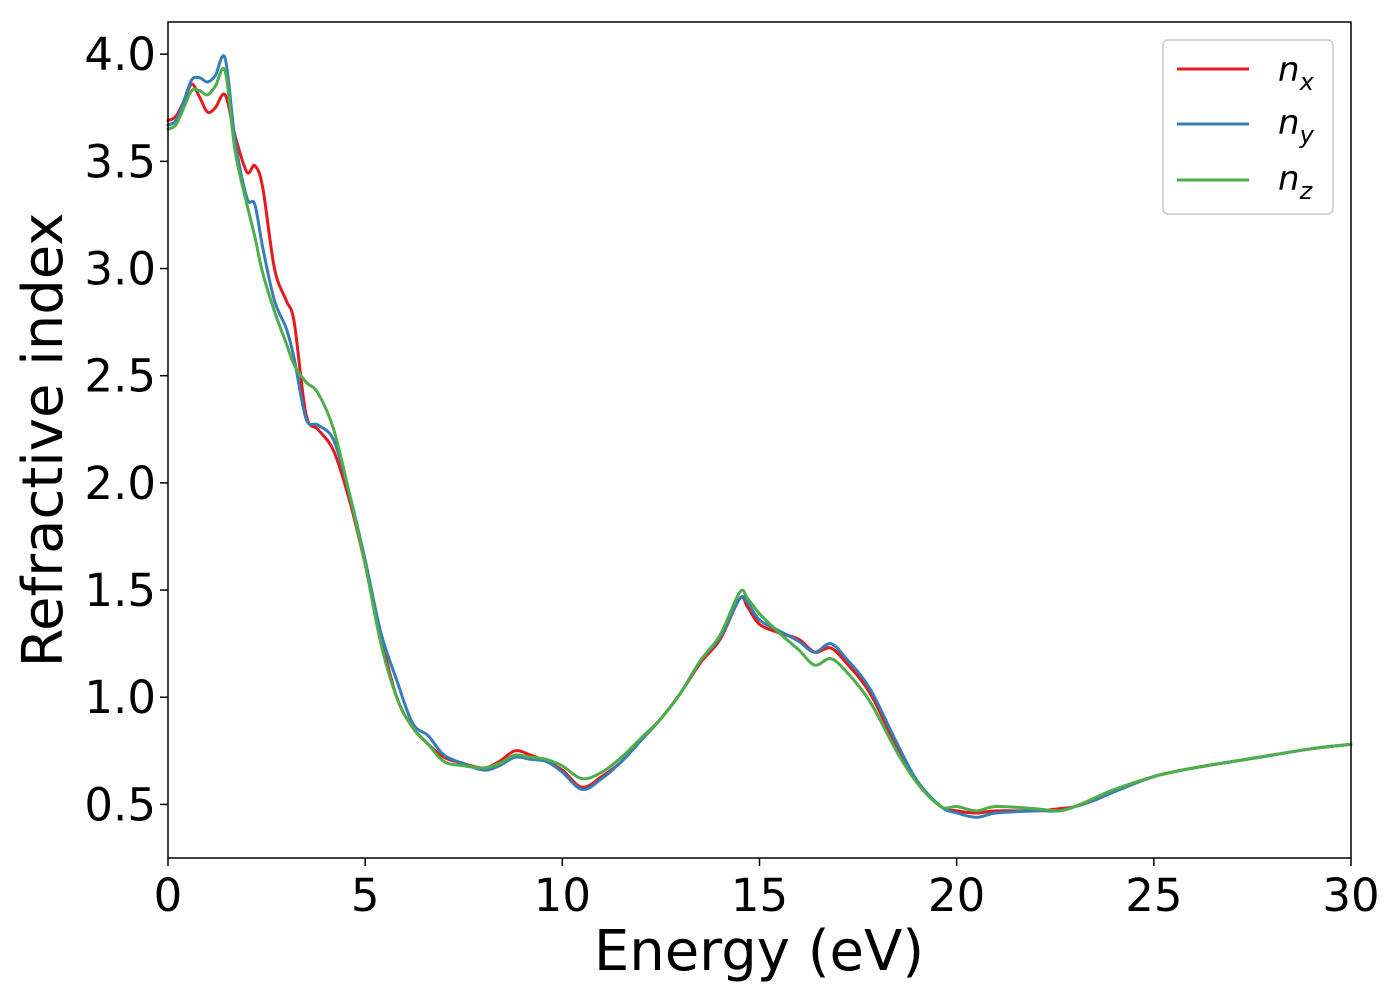 The height and width of the screenshot is (1000, 1400). I want to click on legend-label-nz-sub: z, so click(1306, 191).